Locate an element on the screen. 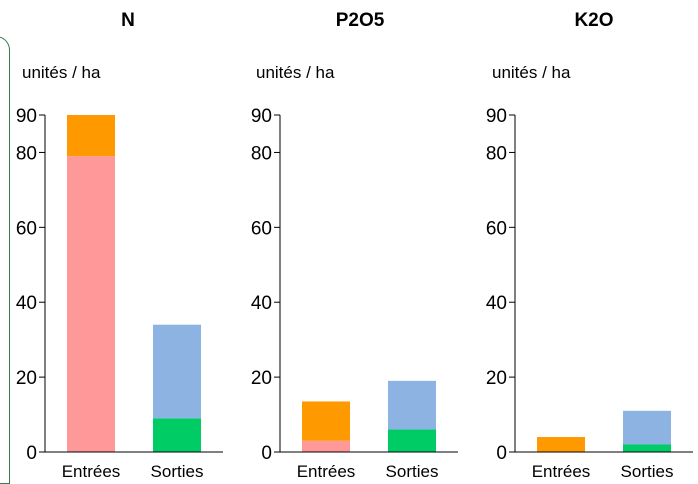 This screenshot has width=698, height=484. chart-title: N is located at coordinates (128, 20).